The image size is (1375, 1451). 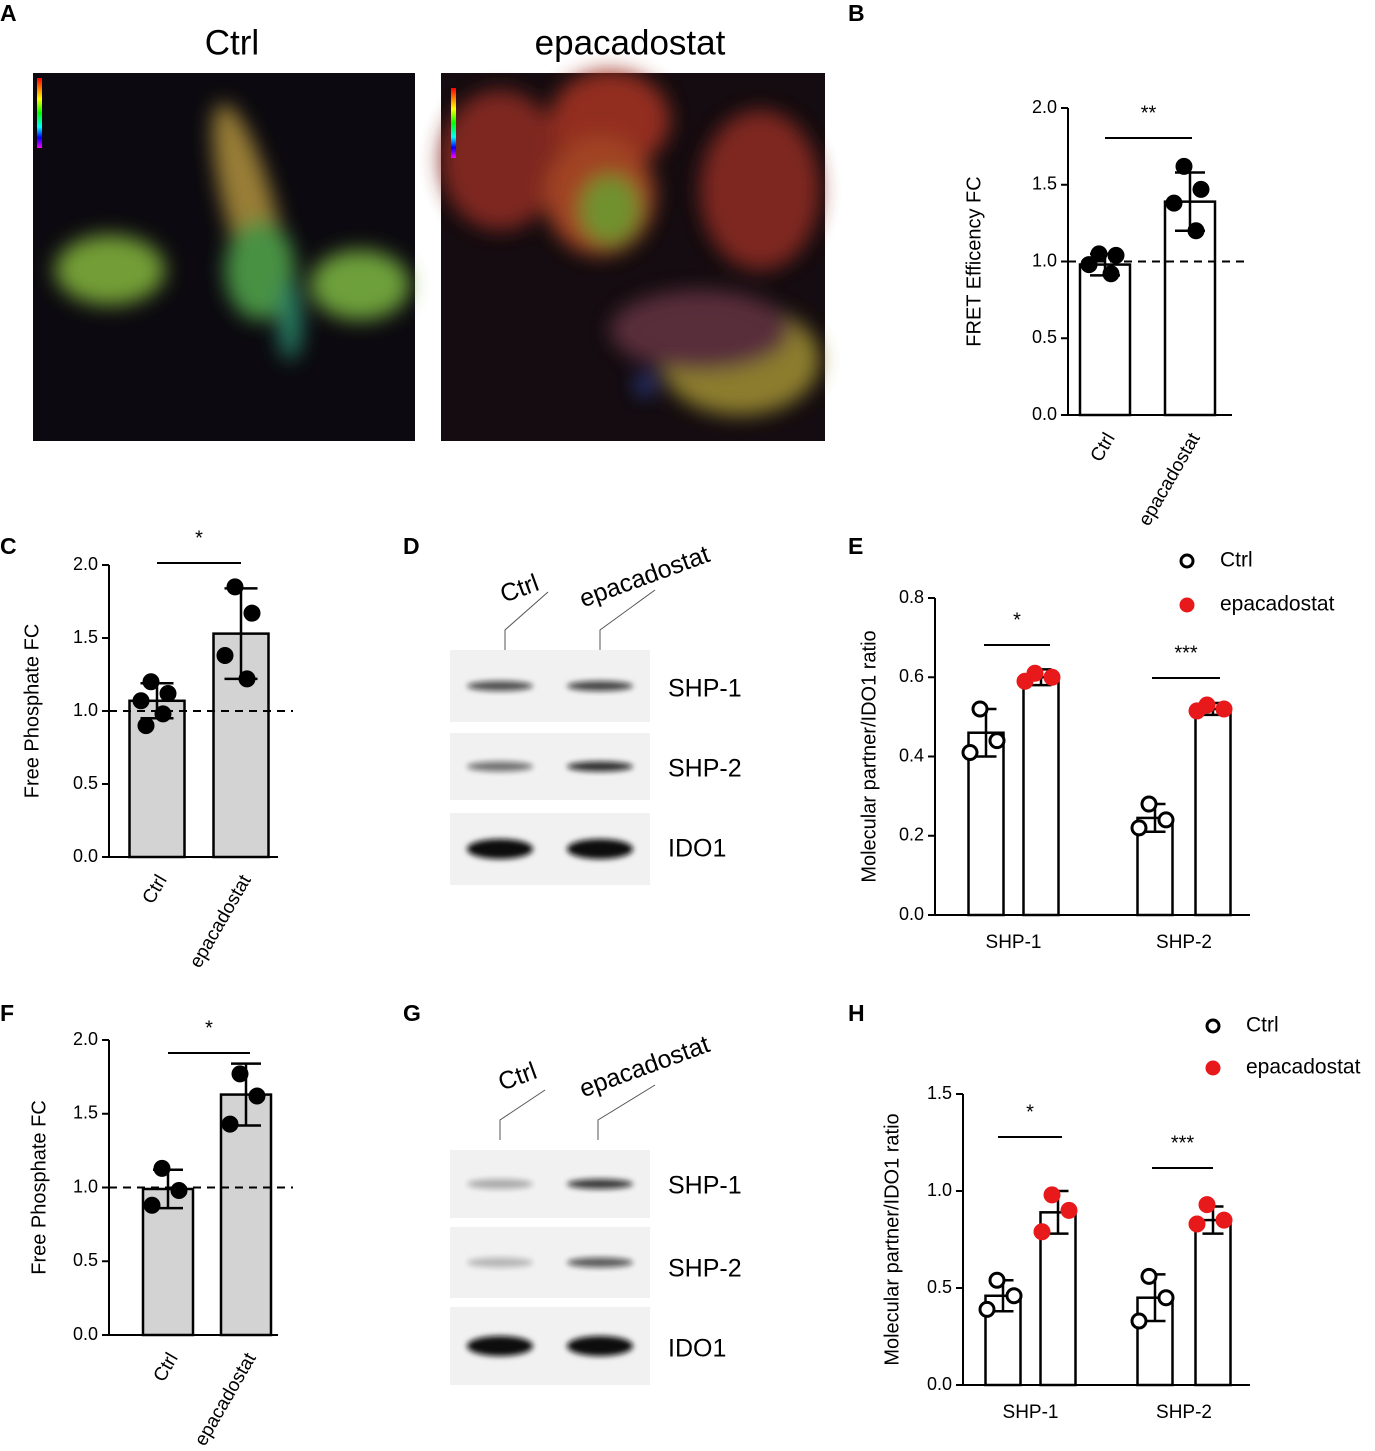 What do you see at coordinates (7, 1013) in the screenshot?
I see `panel-letter: F` at bounding box center [7, 1013].